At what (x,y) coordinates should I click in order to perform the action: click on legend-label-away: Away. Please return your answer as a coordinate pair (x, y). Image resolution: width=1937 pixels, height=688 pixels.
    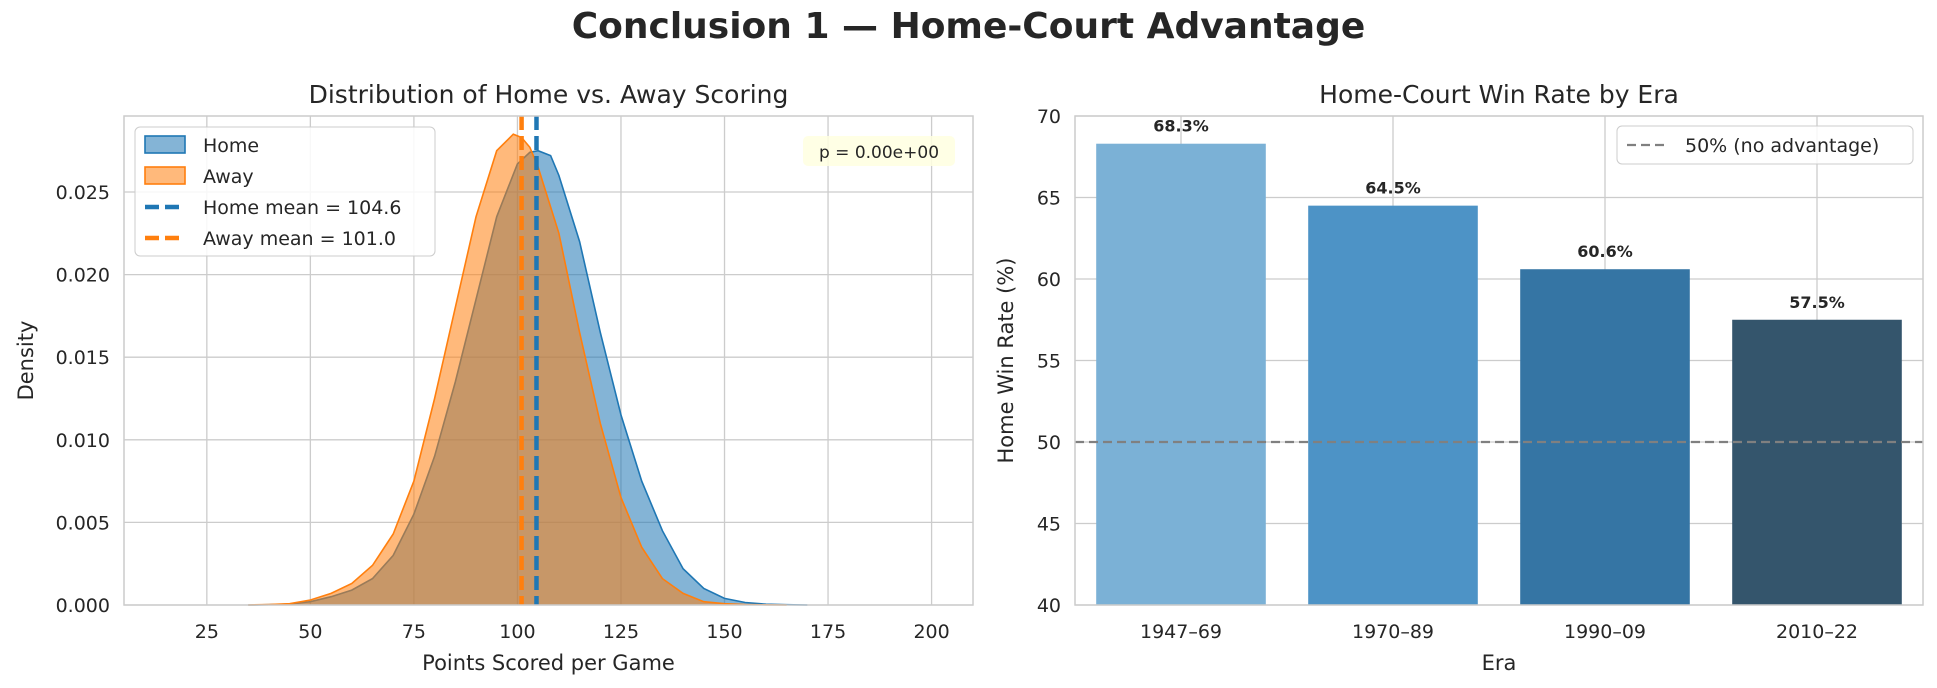
    Looking at the image, I should click on (228, 177).